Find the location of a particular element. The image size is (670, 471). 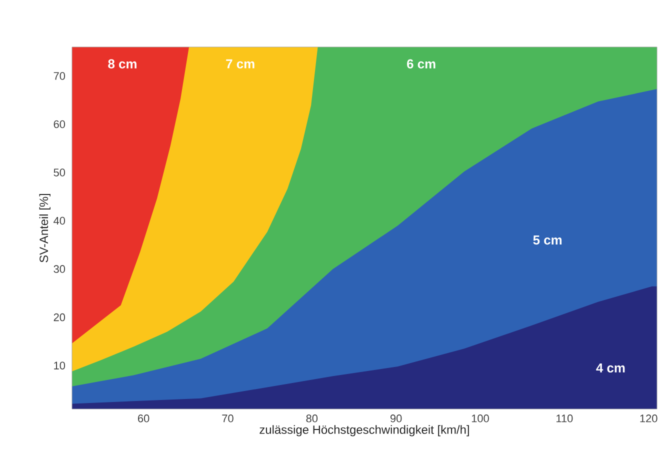

y-axis-title: SV-Anteil [%] is located at coordinates (44, 228).